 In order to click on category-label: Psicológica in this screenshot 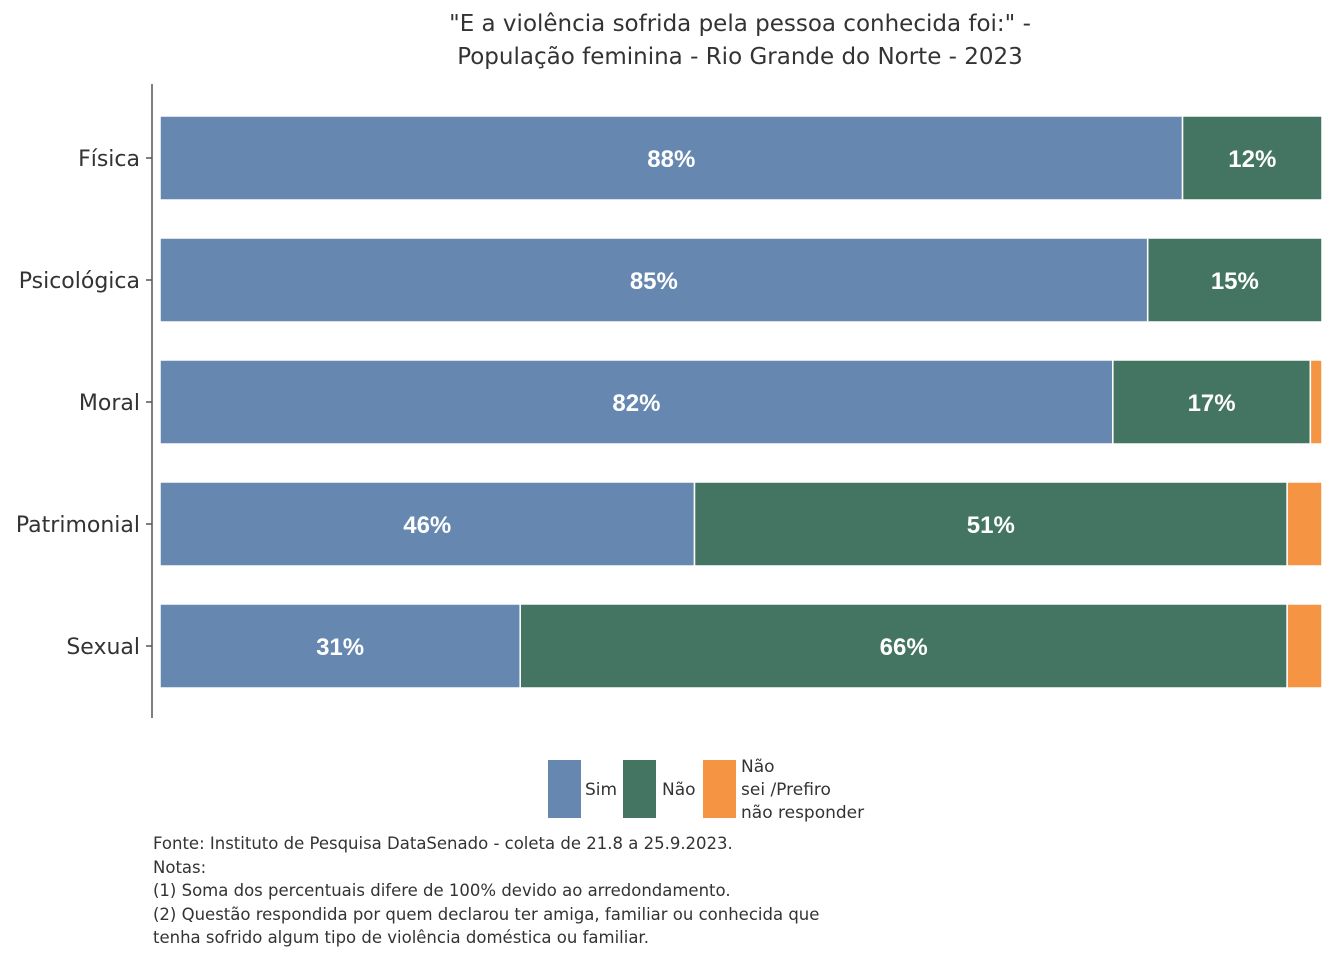, I will do `click(79, 281)`.